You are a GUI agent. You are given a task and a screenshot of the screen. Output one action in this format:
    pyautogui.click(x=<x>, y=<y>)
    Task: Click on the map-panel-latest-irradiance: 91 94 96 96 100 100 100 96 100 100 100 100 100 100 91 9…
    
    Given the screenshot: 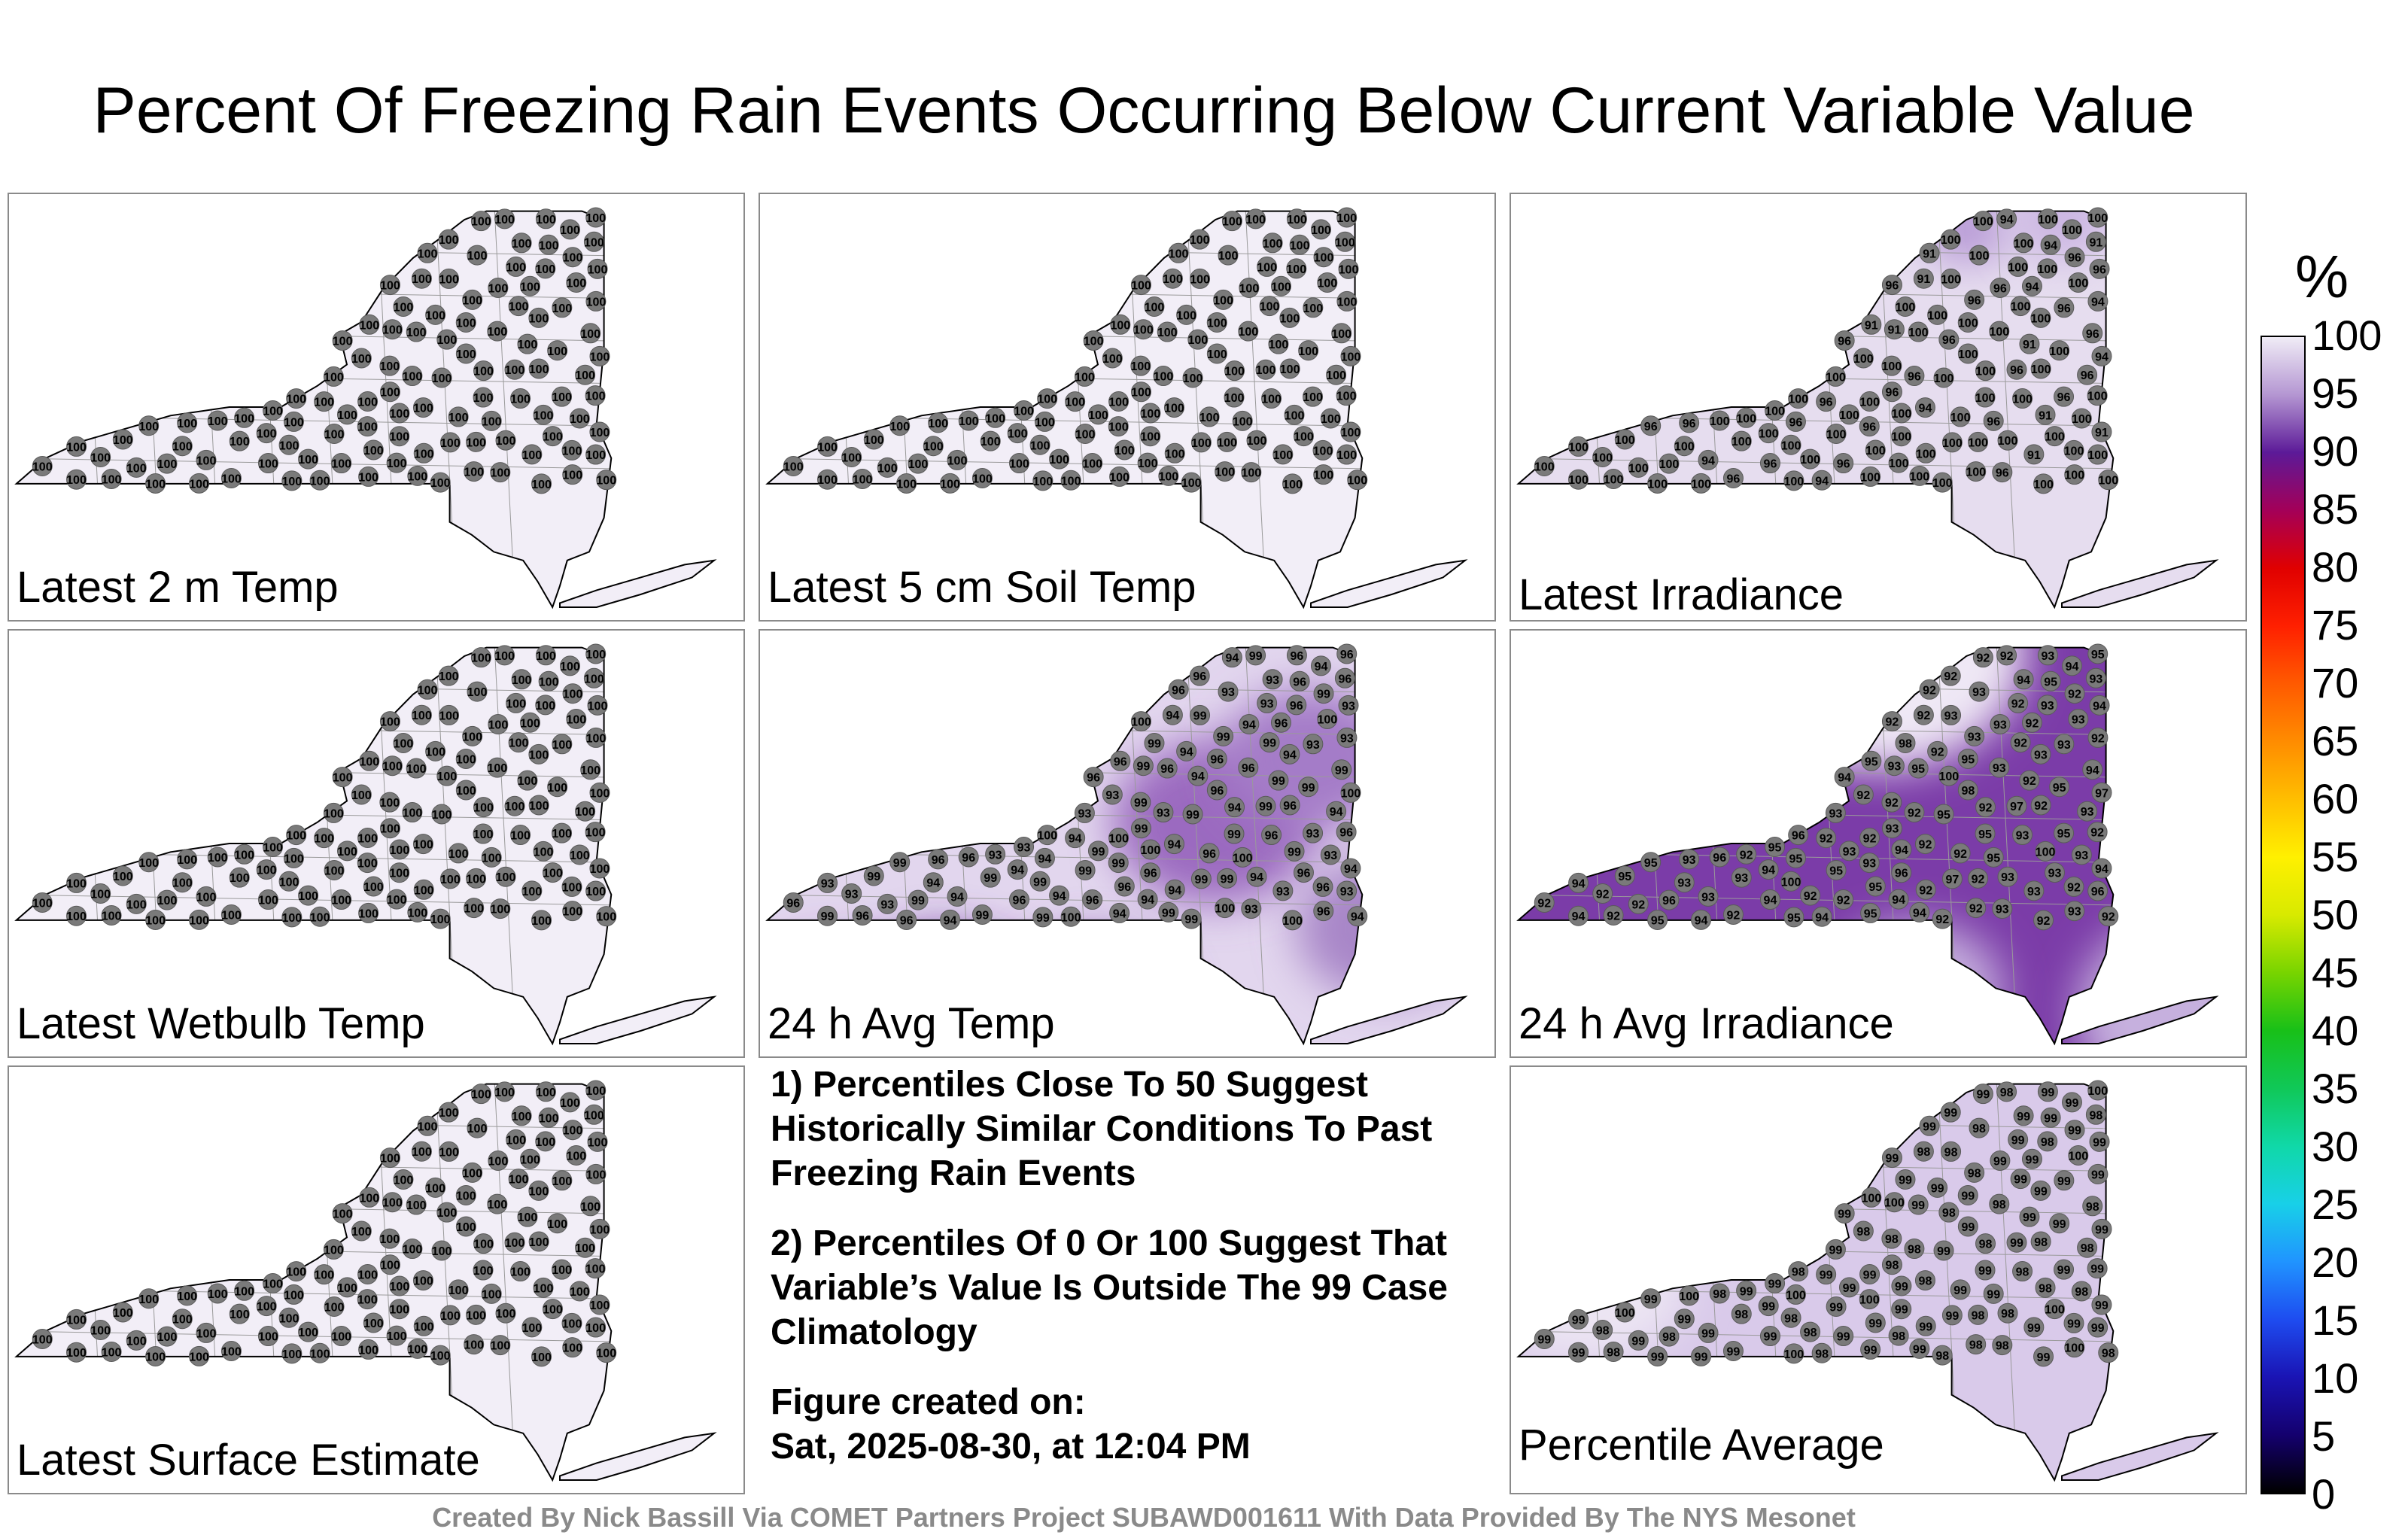 What is the action you would take?
    pyautogui.click(x=1878, y=407)
    